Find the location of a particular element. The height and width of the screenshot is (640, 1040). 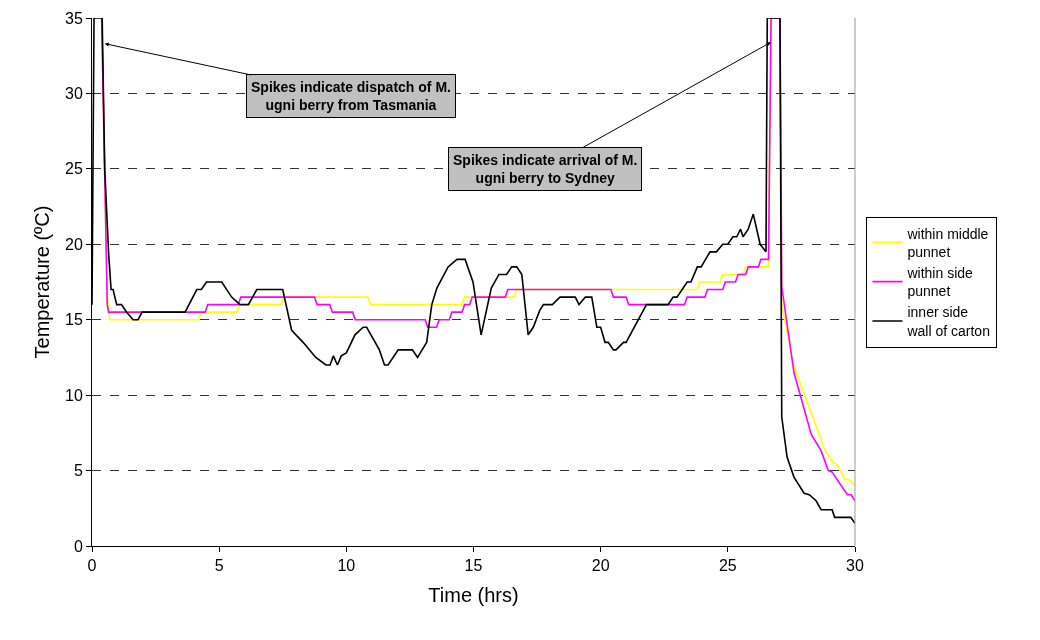

legend-label: inner side wall of carton is located at coordinates (948, 321).